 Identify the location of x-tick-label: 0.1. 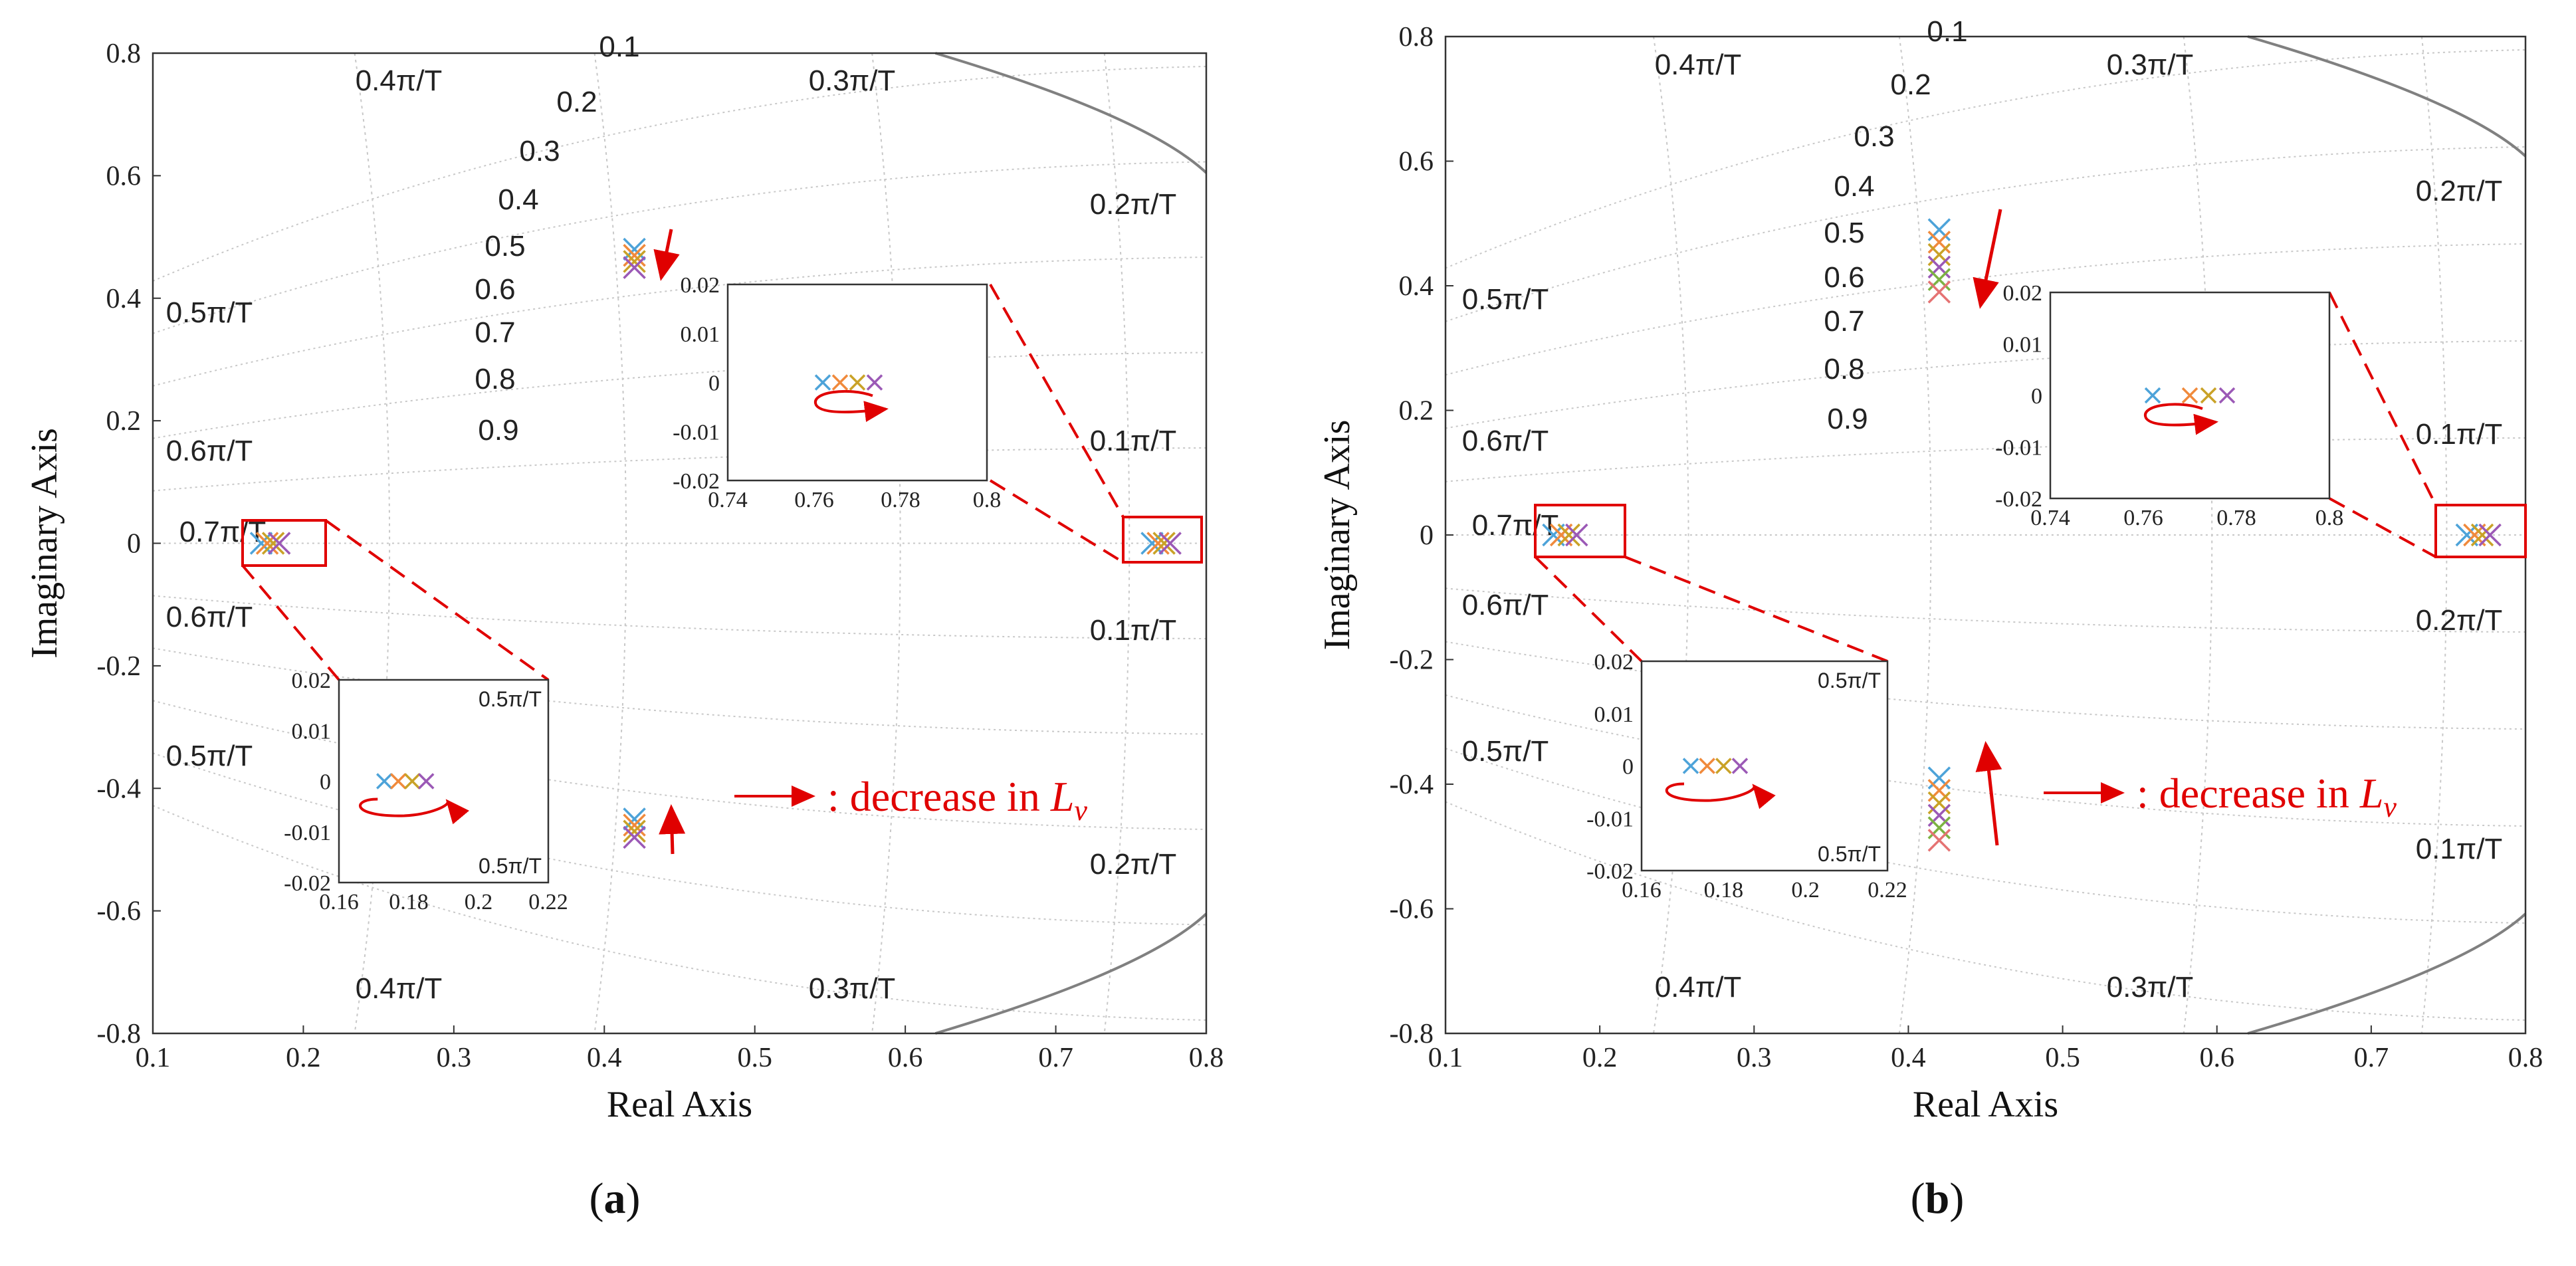
(1445, 1058).